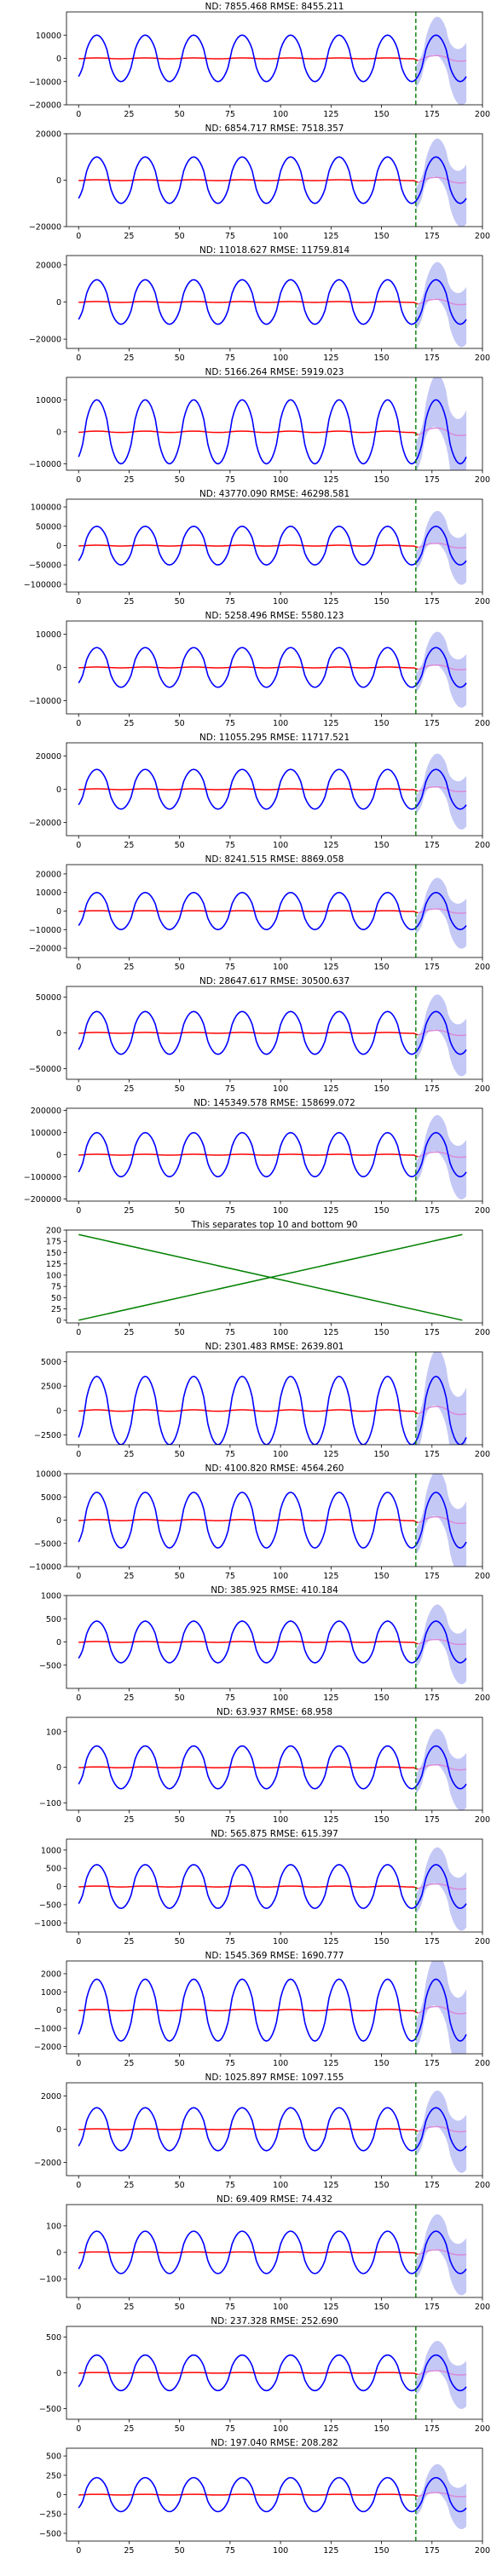 This screenshot has height=2576, width=491. I want to click on y-tick-label: 25, so click(56, 1310).